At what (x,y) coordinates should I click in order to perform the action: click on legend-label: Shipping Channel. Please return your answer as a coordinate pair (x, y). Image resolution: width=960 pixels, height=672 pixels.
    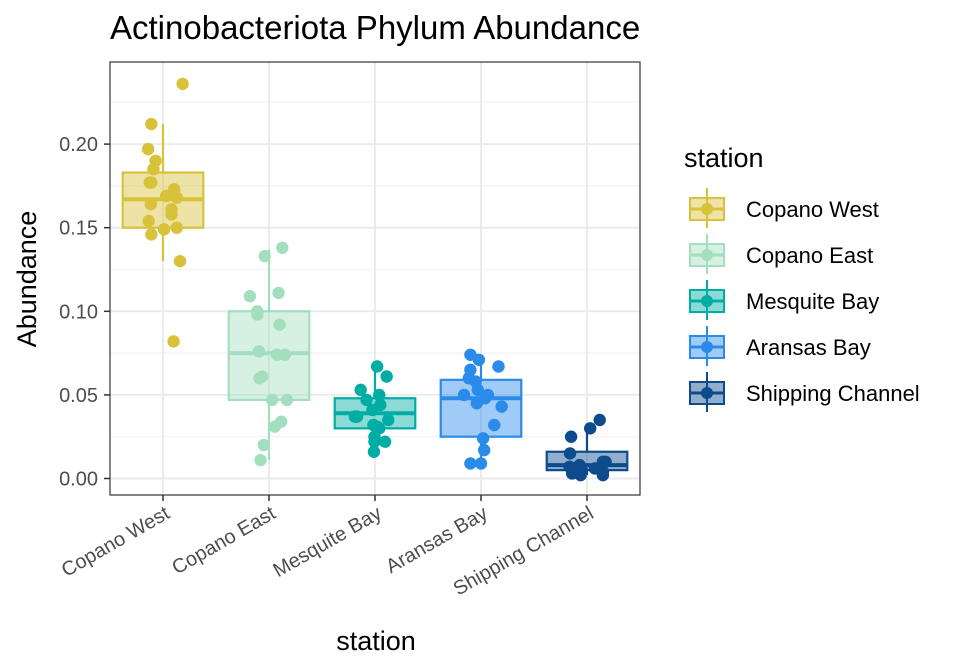
    Looking at the image, I should click on (833, 393).